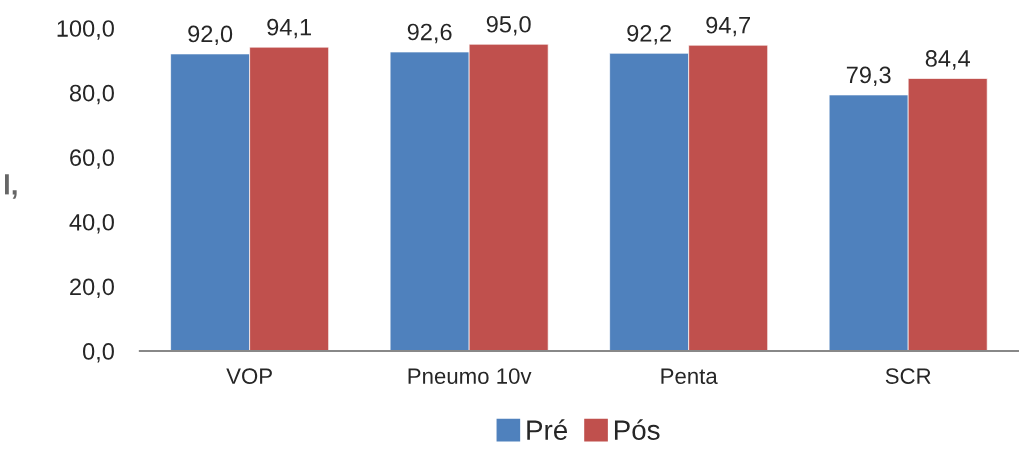 The height and width of the screenshot is (468, 1021). What do you see at coordinates (689, 376) in the screenshot?
I see `x-tick-label: Penta` at bounding box center [689, 376].